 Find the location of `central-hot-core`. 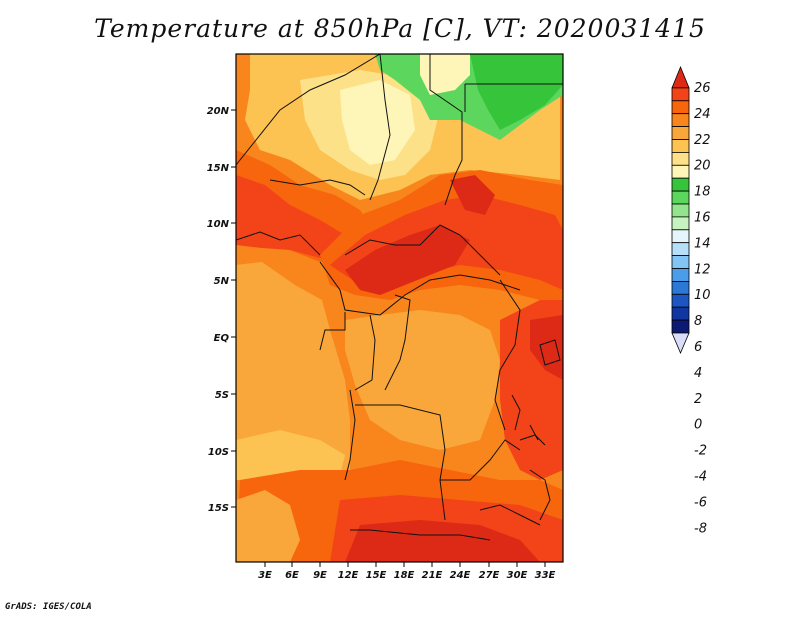

central-hot-core is located at coordinates (407, 260).